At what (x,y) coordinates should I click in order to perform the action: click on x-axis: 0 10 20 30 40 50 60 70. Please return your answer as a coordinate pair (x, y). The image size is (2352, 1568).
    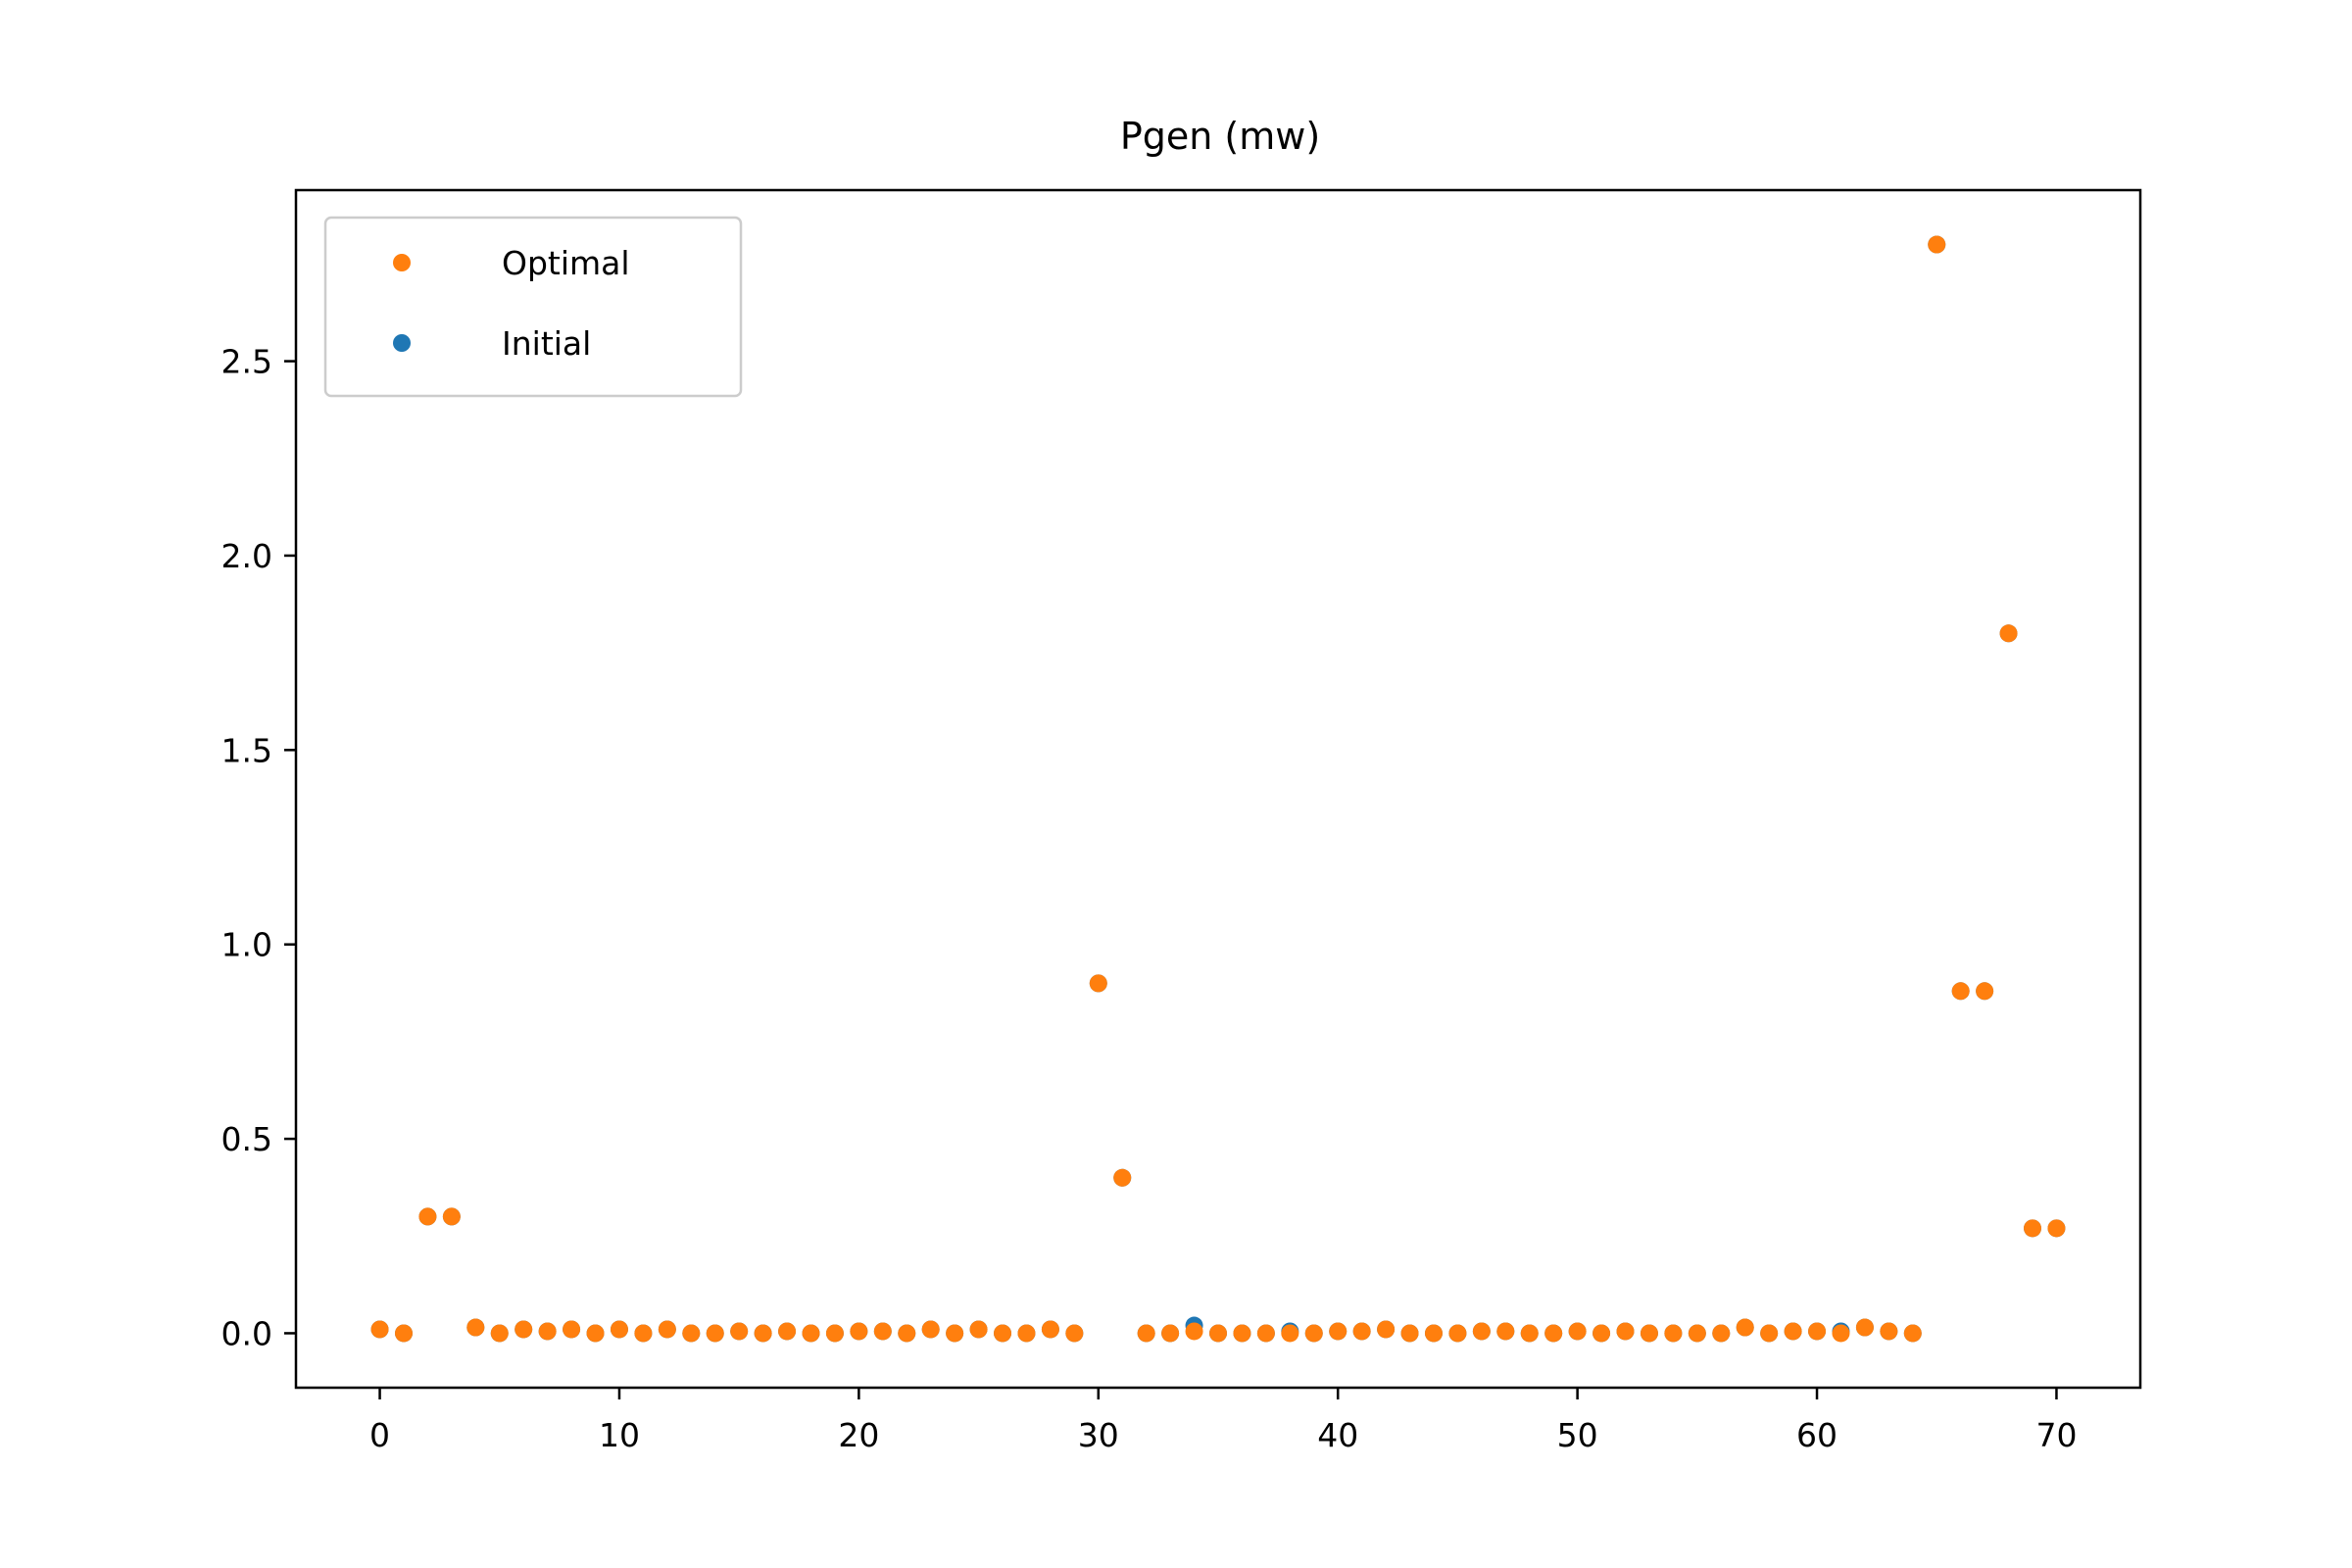
    Looking at the image, I should click on (1223, 1421).